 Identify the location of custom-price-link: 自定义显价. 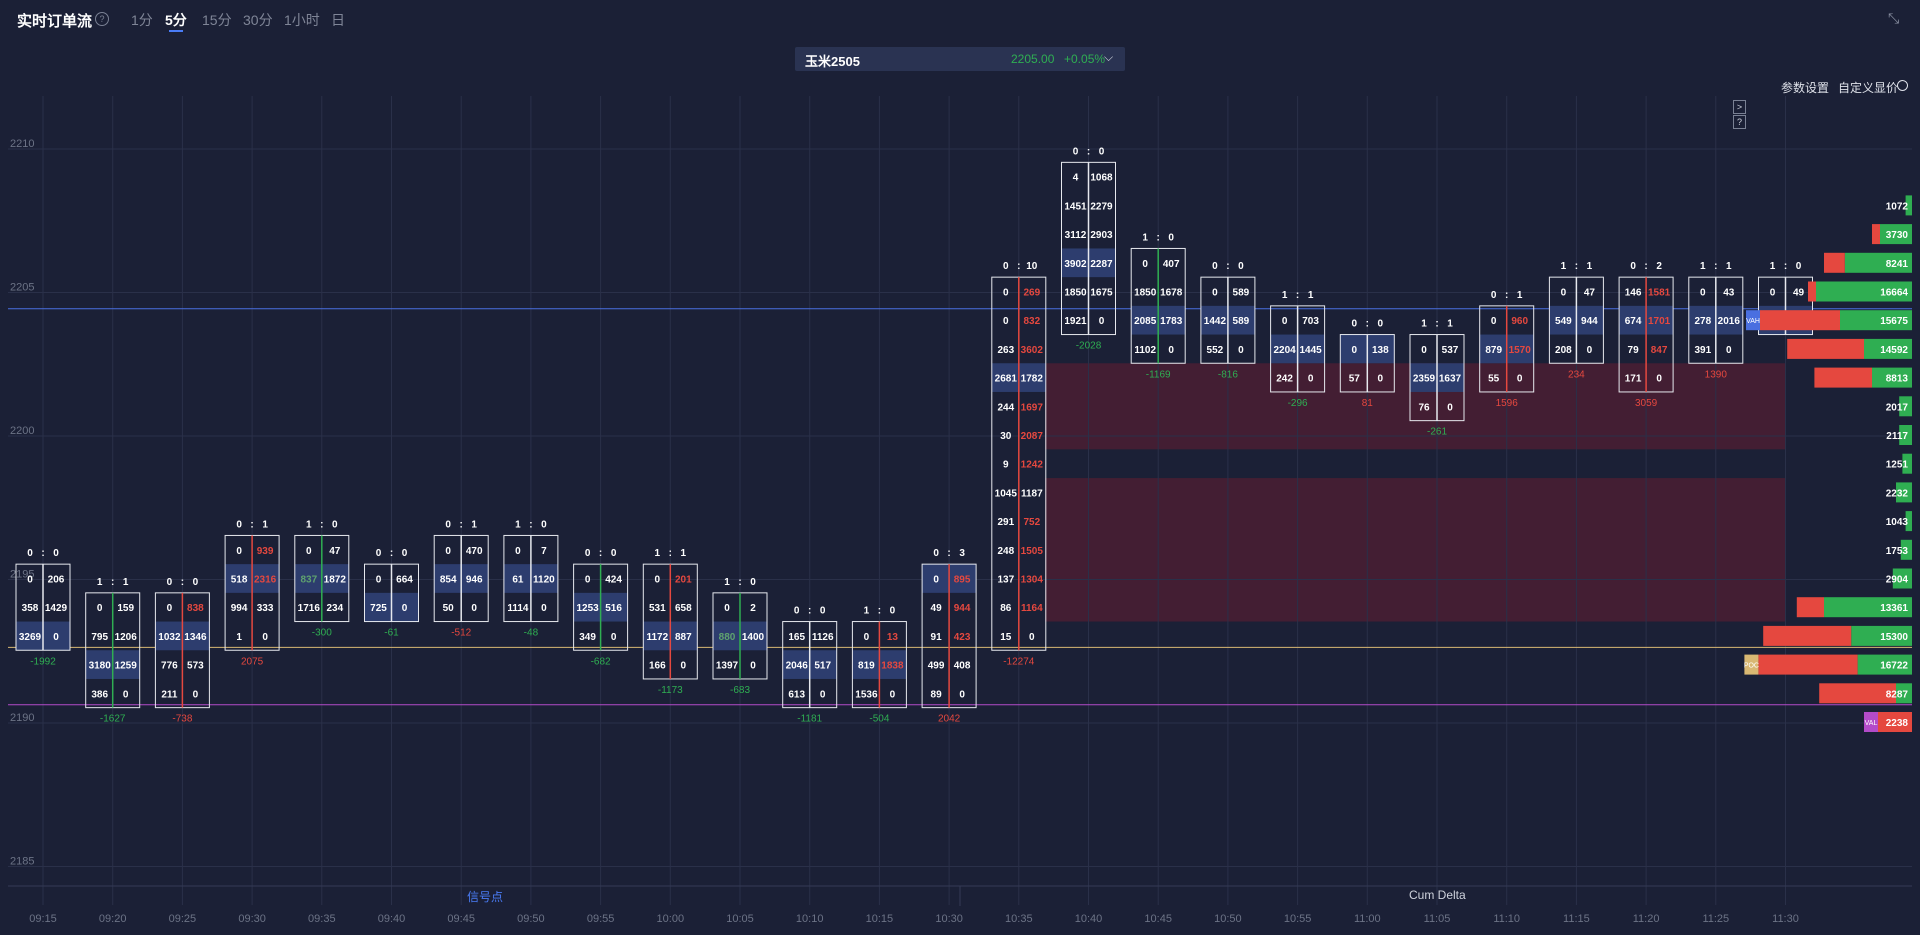
(1868, 88).